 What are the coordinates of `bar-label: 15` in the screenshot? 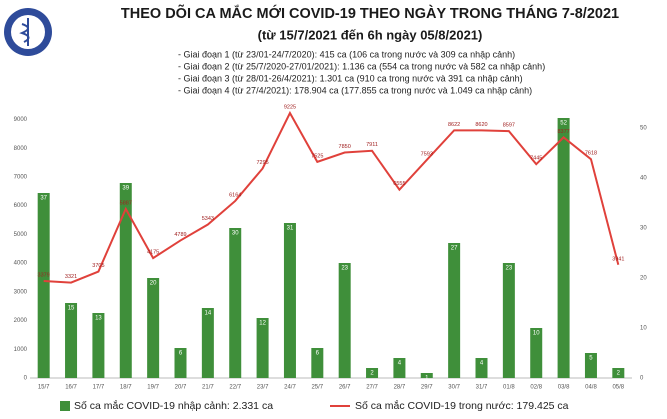 It's located at (71, 309).